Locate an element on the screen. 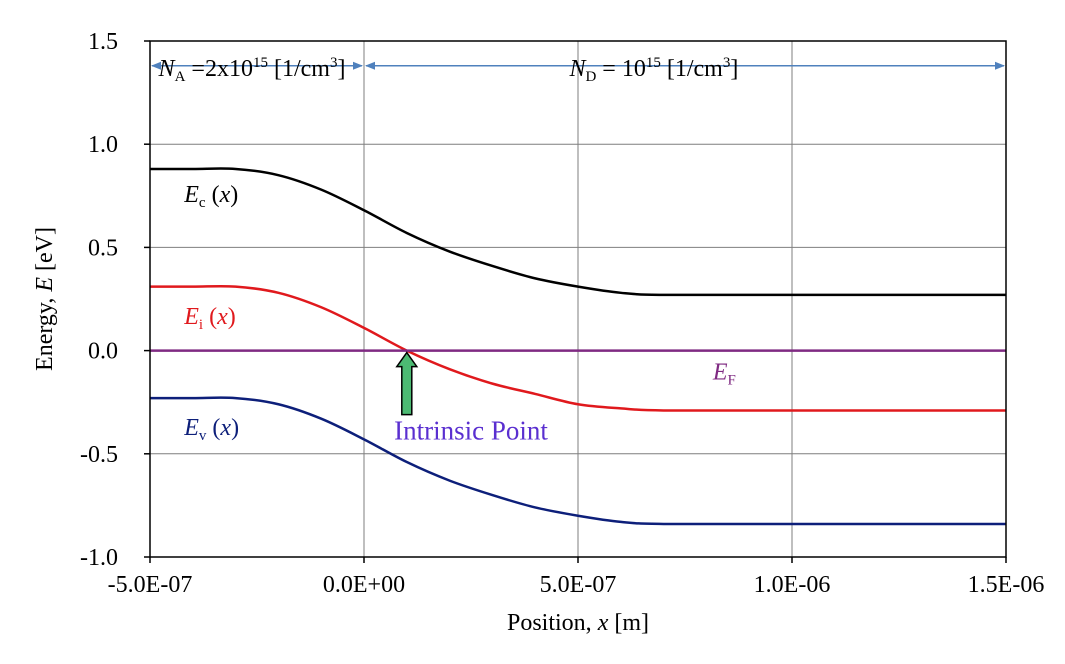  nd-doping-label-text3: ] is located at coordinates (734, 69).